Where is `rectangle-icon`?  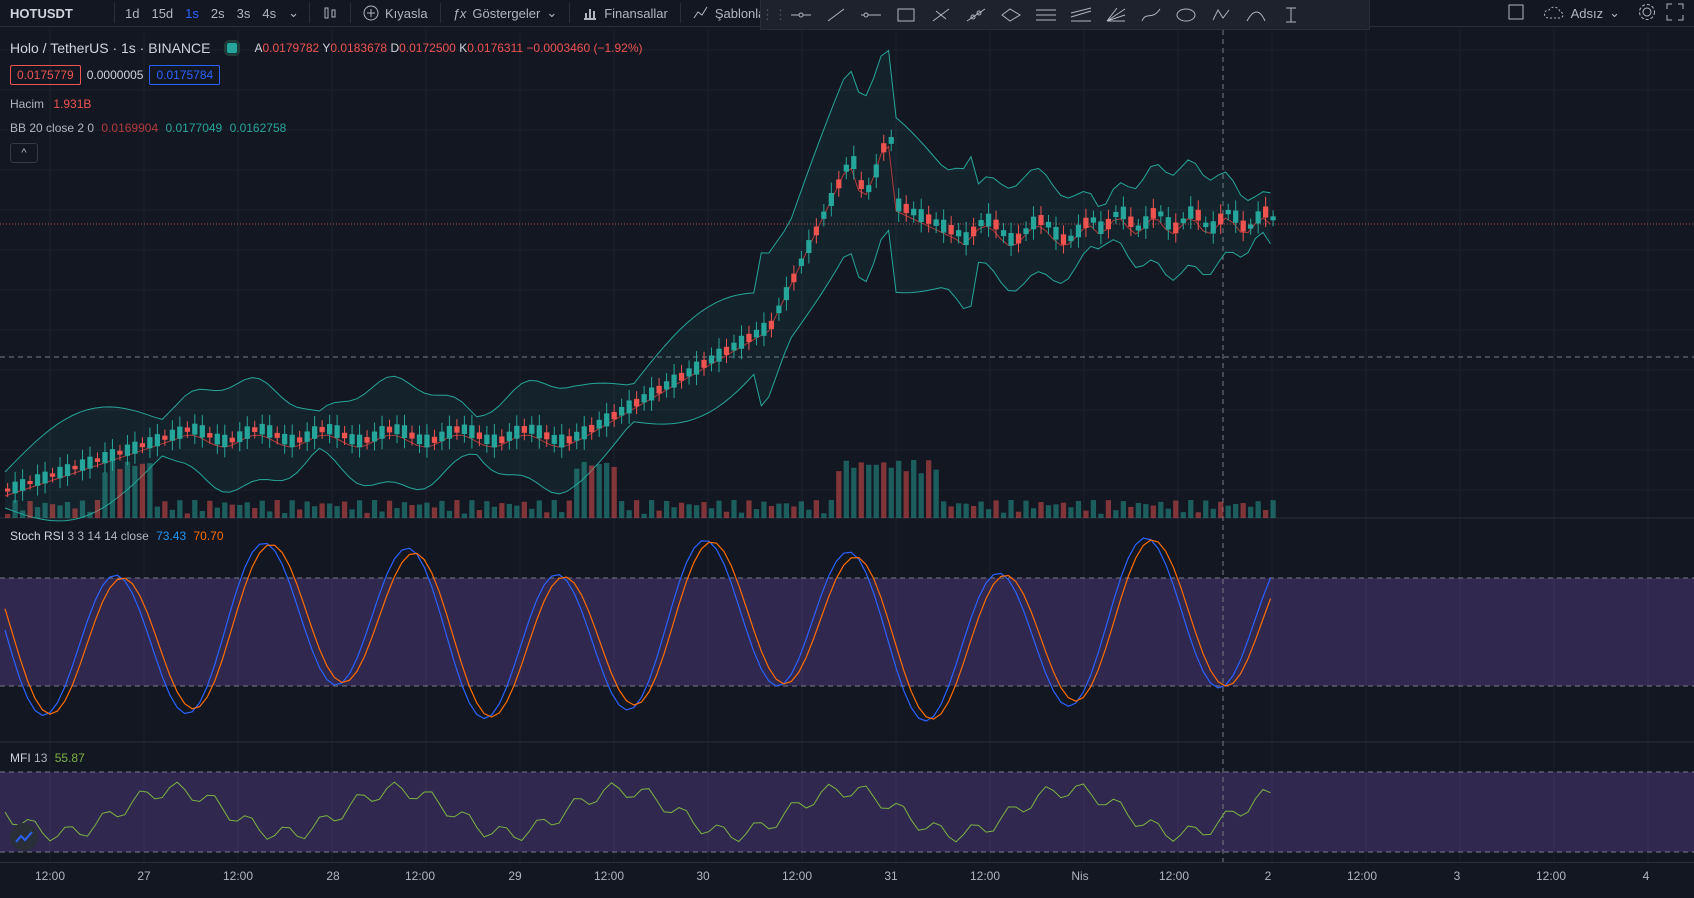
rectangle-icon is located at coordinates (905, 15).